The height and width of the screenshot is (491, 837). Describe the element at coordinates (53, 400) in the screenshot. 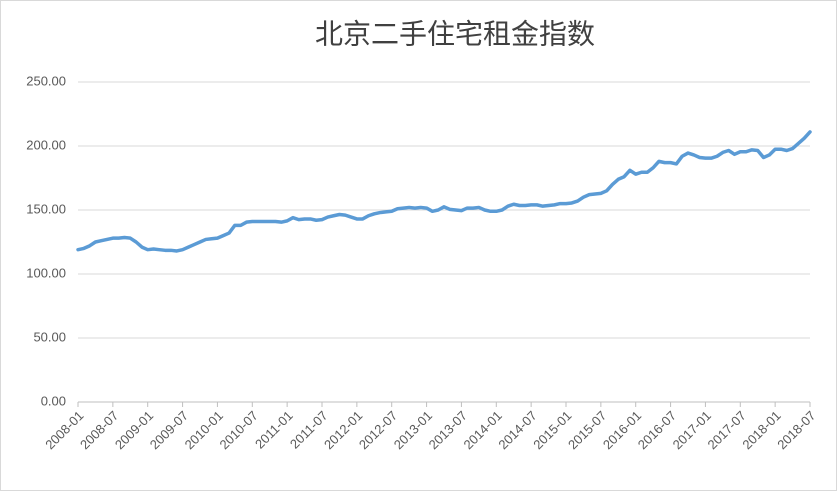

I see `y-tick-label: 0.00` at that location.